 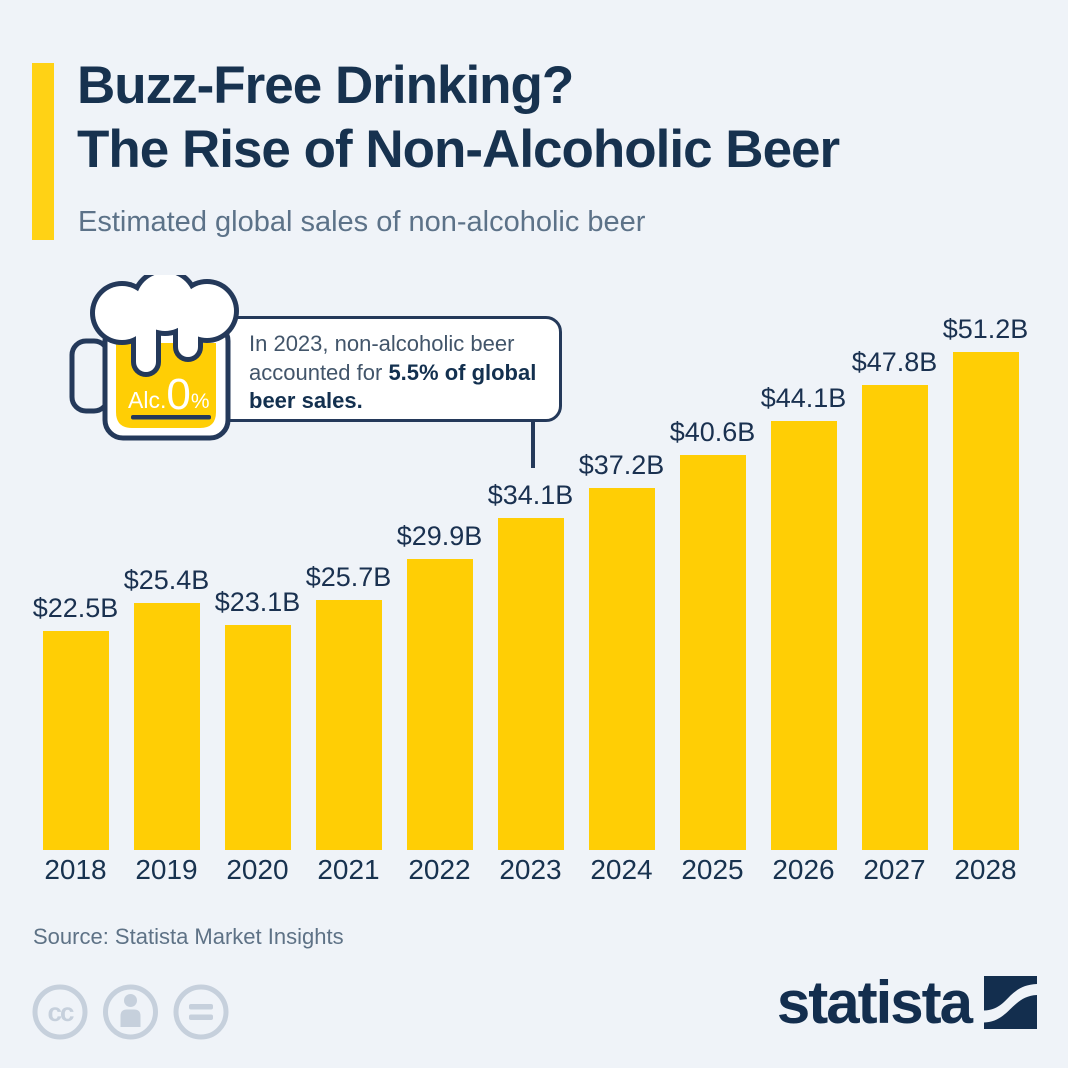 I want to click on statista-wordmark: statista, so click(x=874, y=1002).